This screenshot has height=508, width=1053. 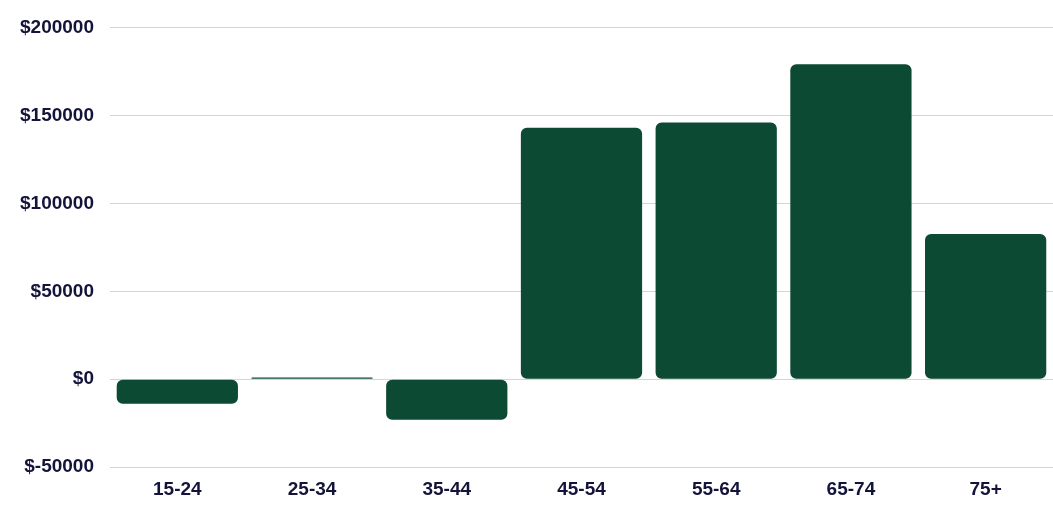 I want to click on x-tick-label: 15-24, so click(x=178, y=488).